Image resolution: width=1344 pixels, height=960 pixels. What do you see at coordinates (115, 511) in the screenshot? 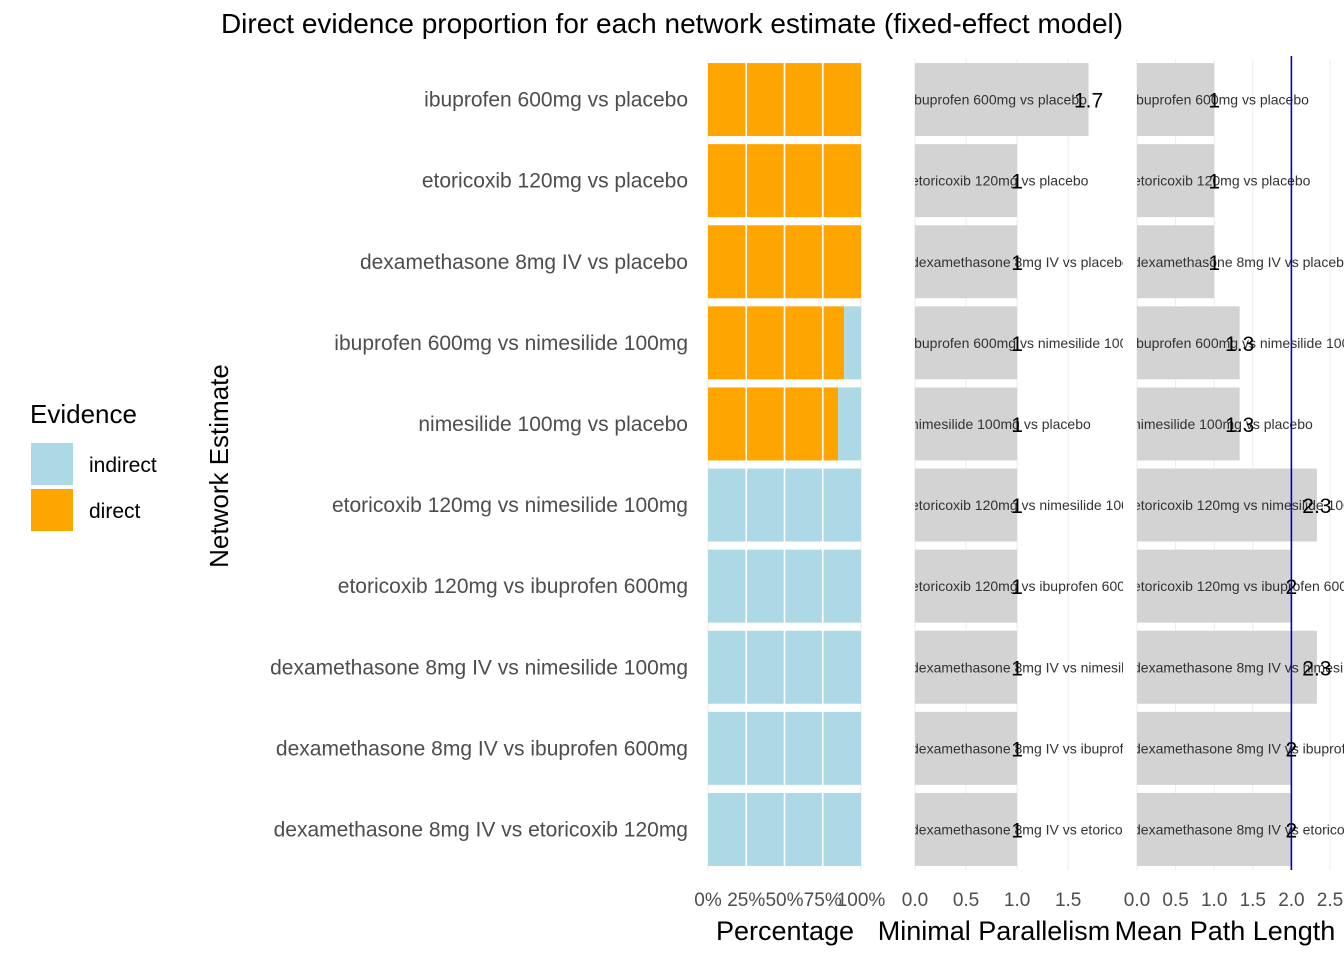
I see `legend-label: direct` at bounding box center [115, 511].